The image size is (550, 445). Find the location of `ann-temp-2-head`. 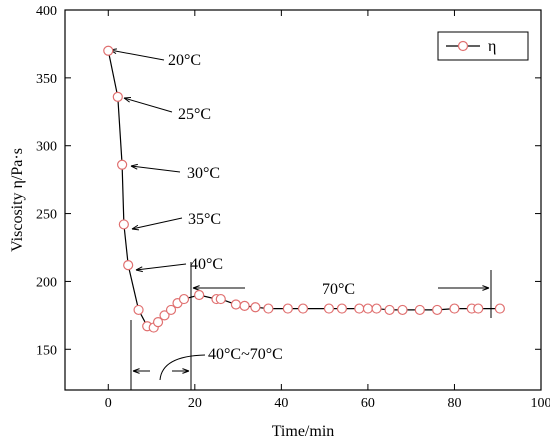

ann-temp-2-head is located at coordinates (134, 166).